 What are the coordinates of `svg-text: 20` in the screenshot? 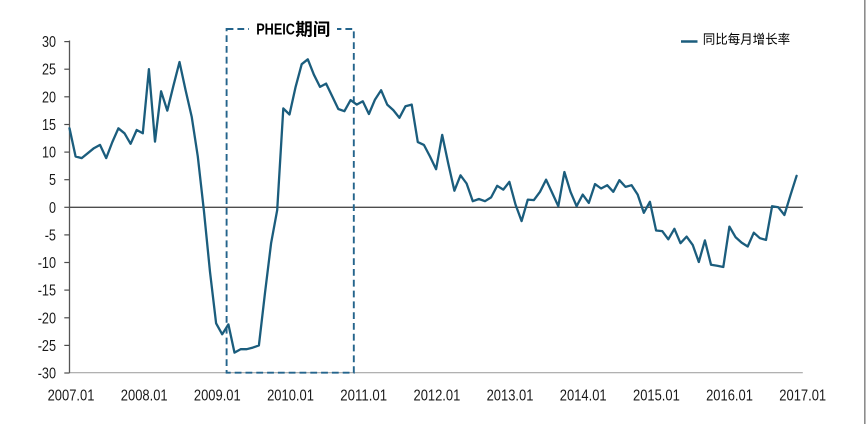 It's located at (49, 97).